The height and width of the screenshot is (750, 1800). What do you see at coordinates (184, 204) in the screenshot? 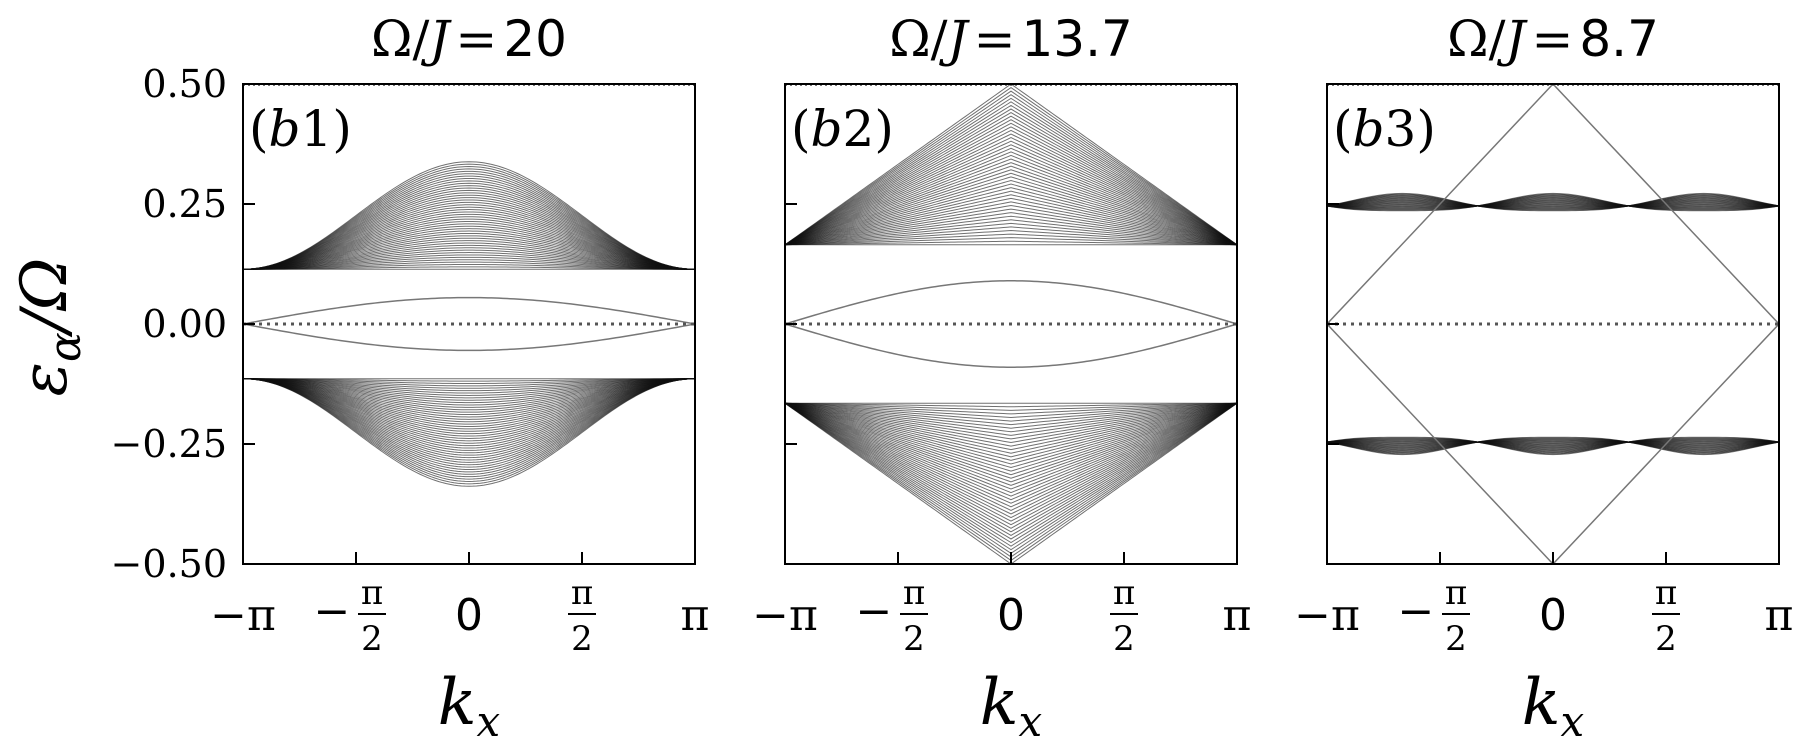
I see `y-tick-label: 0.25` at bounding box center [184, 204].